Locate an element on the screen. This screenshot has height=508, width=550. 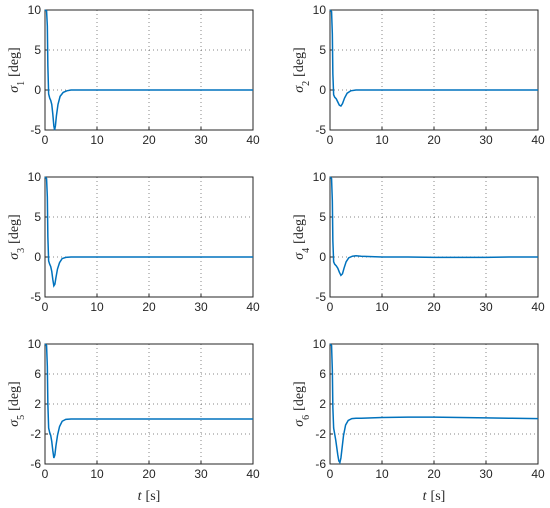
y-axis-subscript: 3 is located at coordinates (21, 250).